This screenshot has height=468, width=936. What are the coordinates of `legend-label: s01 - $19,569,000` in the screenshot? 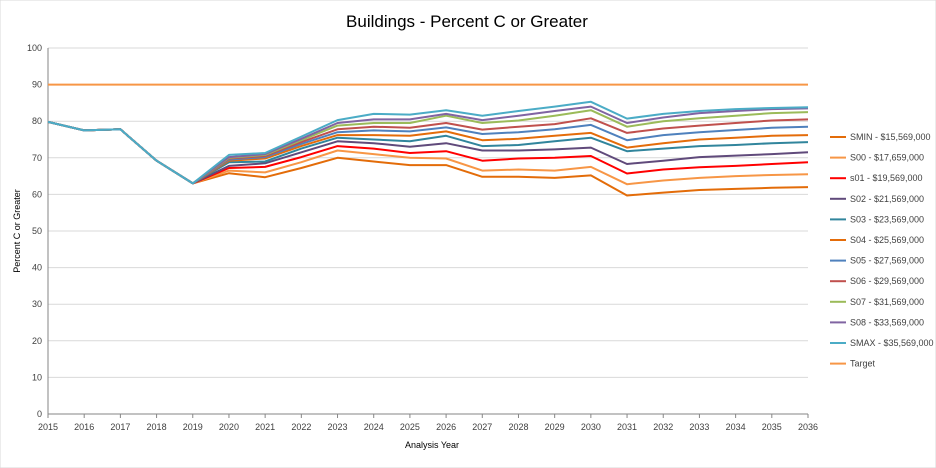 It's located at (886, 178).